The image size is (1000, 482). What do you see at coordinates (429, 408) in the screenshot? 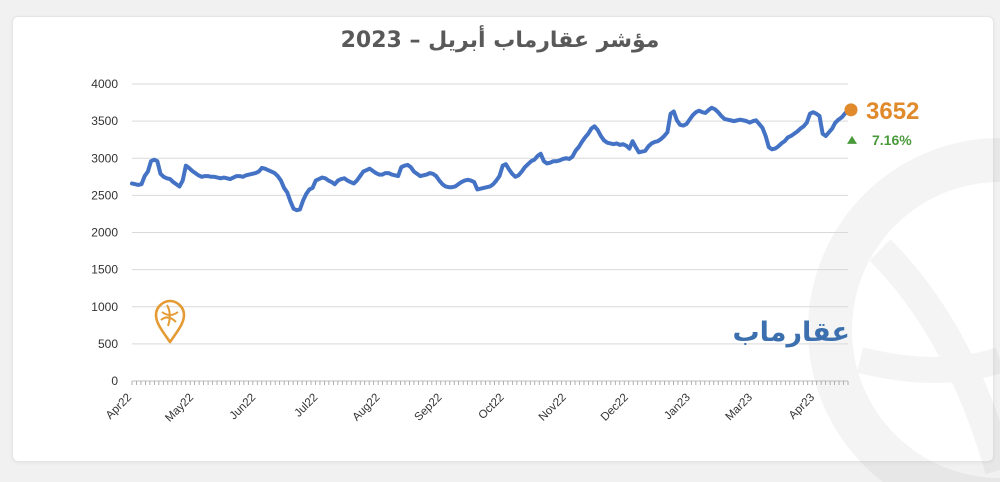
I see `x-tick-label: Sep22` at bounding box center [429, 408].